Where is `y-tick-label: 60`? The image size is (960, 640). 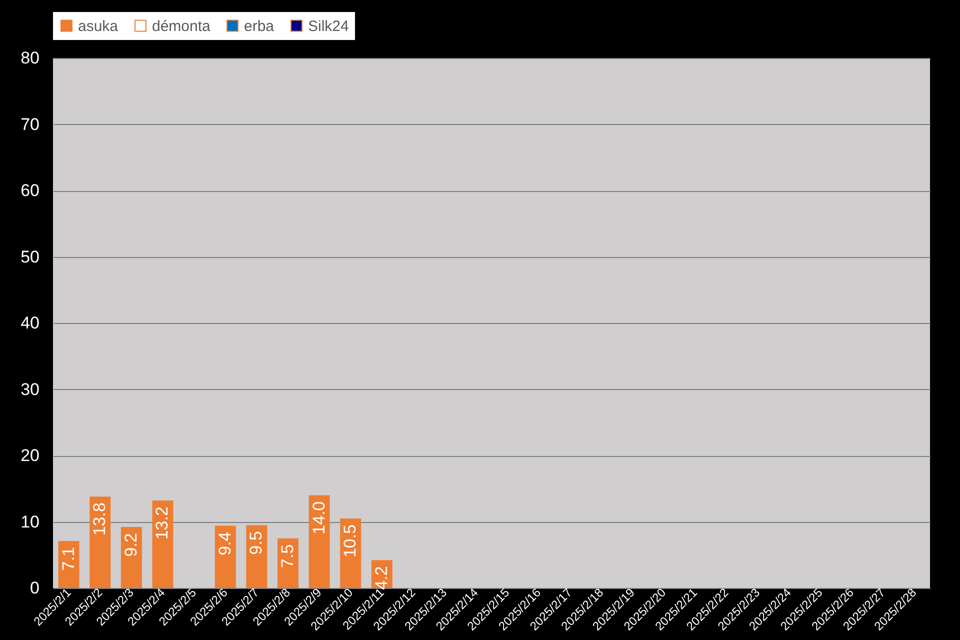 y-tick-label: 60 is located at coordinates (30, 190).